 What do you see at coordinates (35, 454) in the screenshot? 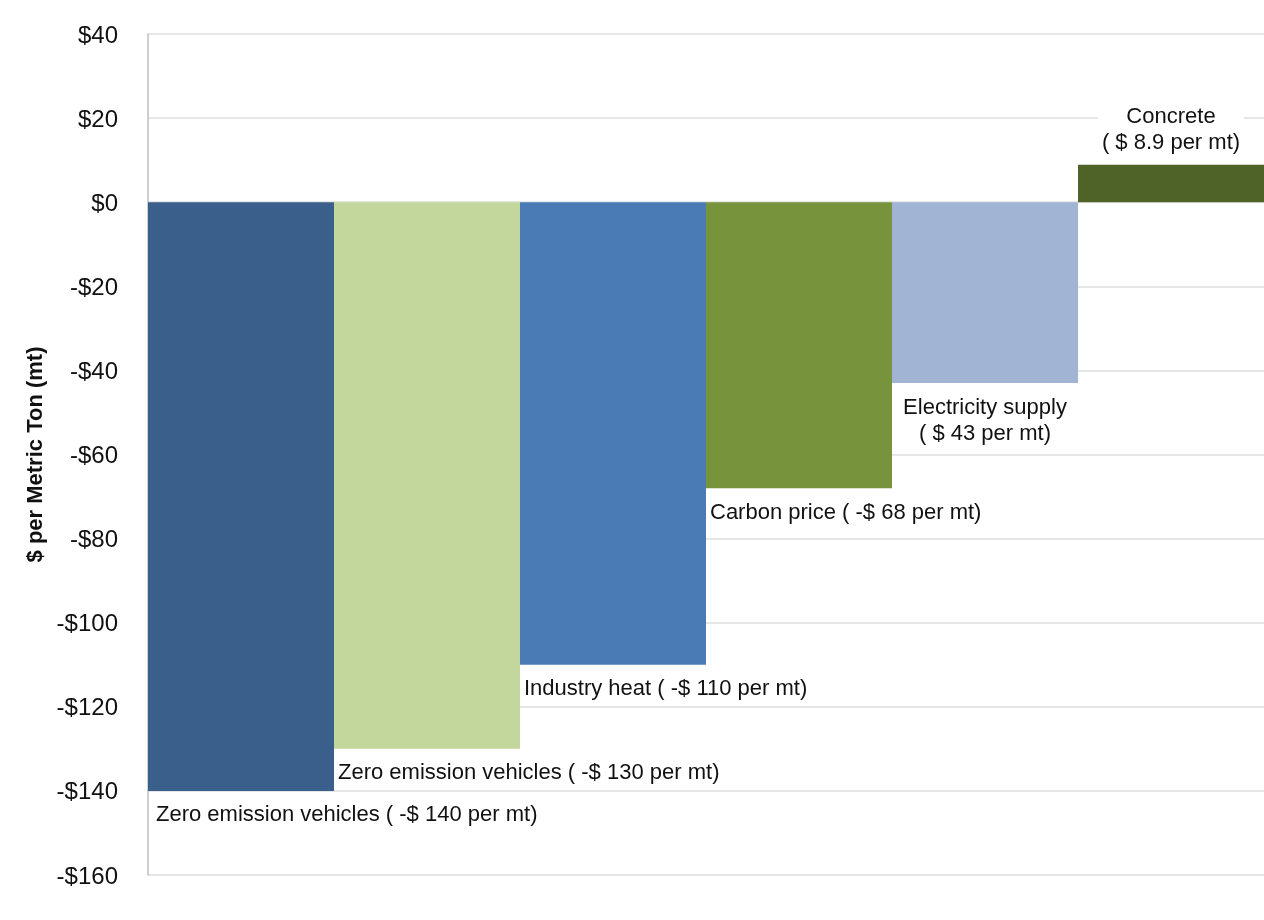
I see `y-axis-title: $ per Metric Ton (mt)` at bounding box center [35, 454].